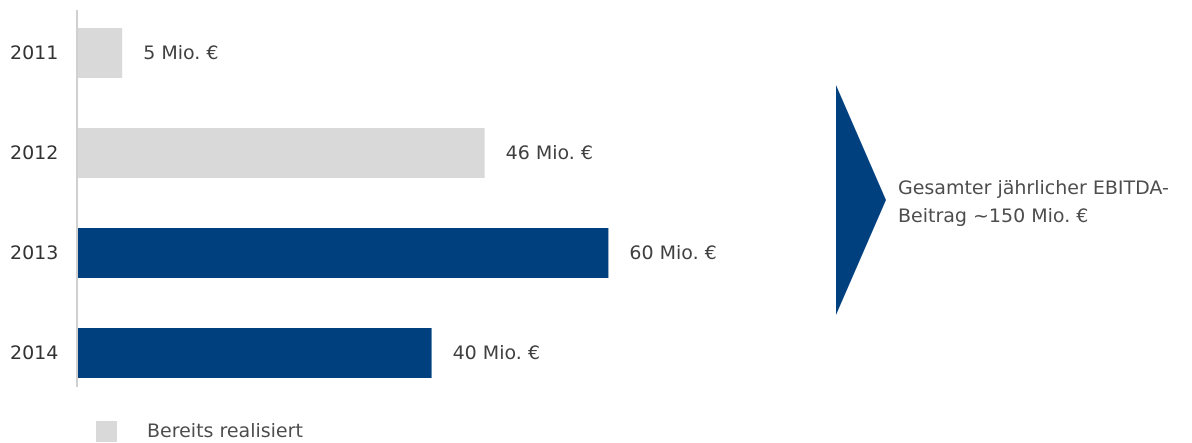  Describe the element at coordinates (496, 353) in the screenshot. I see `data-label-2014: 40 Mio. €` at that location.